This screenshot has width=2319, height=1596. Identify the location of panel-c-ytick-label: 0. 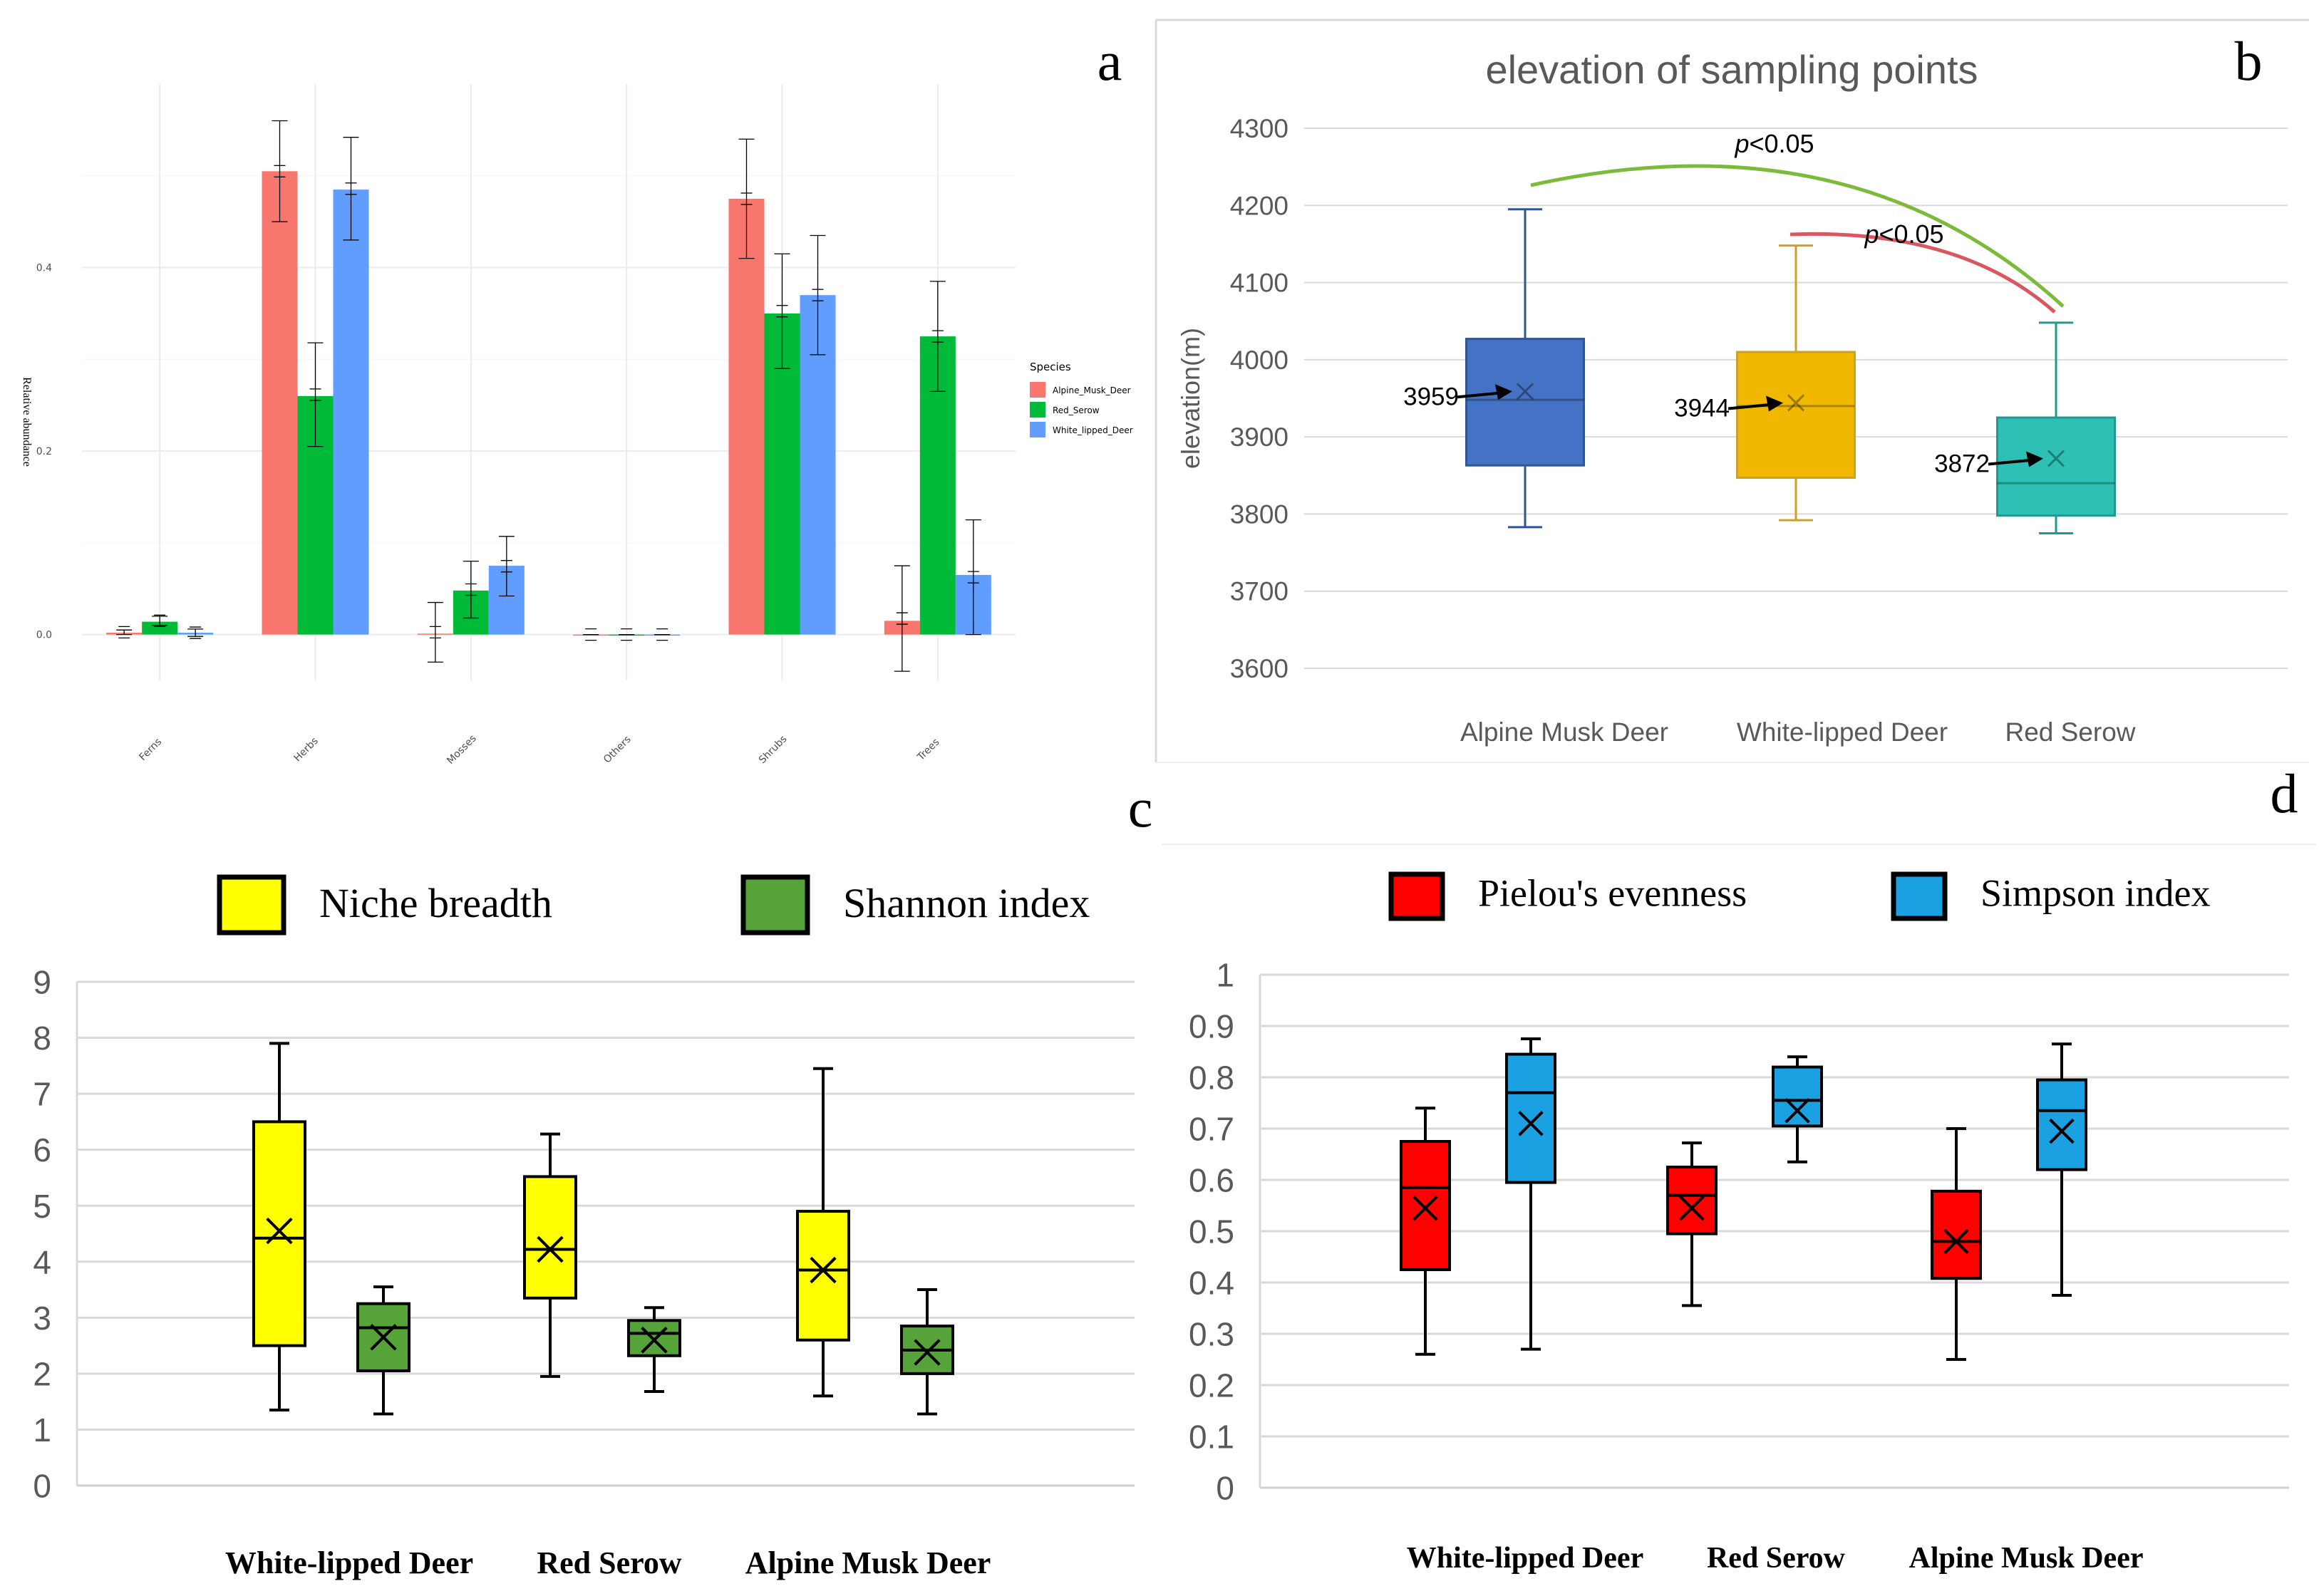
(42, 1486).